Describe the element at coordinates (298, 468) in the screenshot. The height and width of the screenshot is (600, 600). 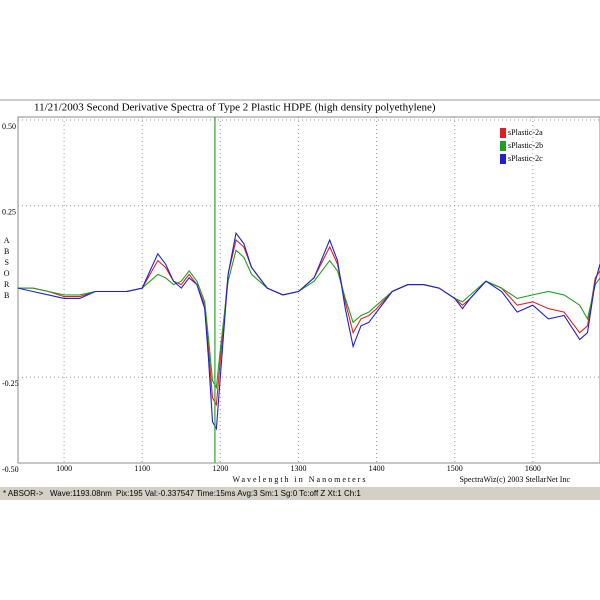
I see `x-tick-label: 1300` at that location.